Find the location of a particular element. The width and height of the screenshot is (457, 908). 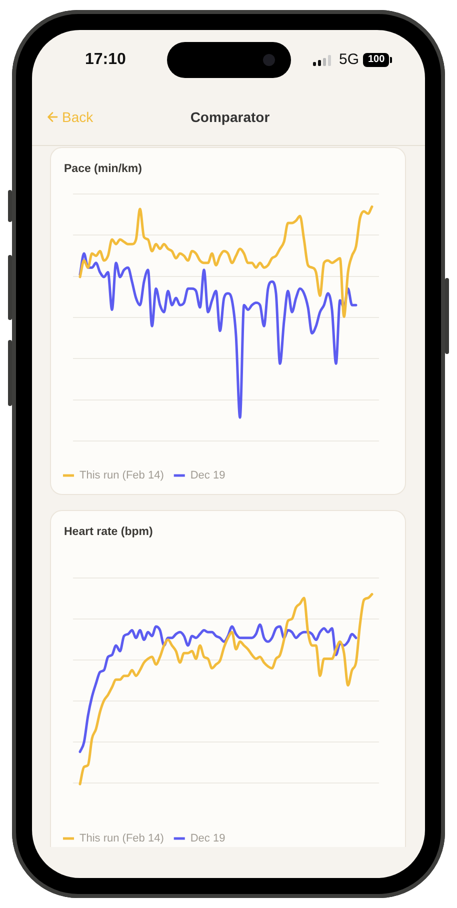

text: Comparator is located at coordinates (230, 117).